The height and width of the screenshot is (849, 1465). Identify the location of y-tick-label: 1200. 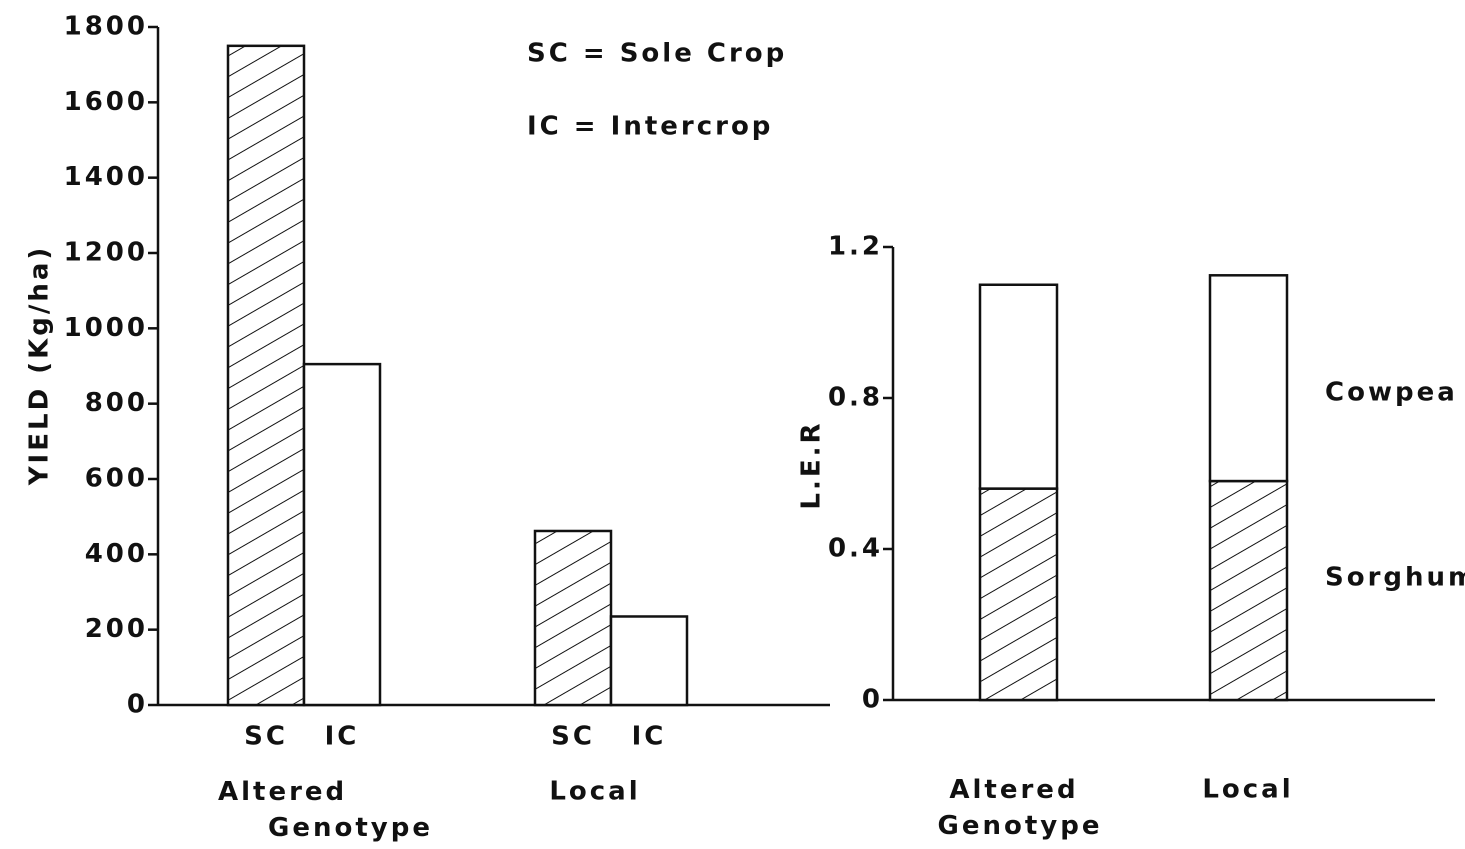
(106, 253).